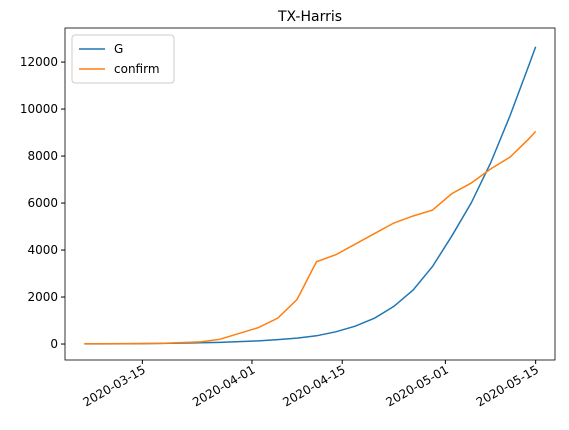  Describe the element at coordinates (54, 344) in the screenshot. I see `y-tick-label: 0` at that location.